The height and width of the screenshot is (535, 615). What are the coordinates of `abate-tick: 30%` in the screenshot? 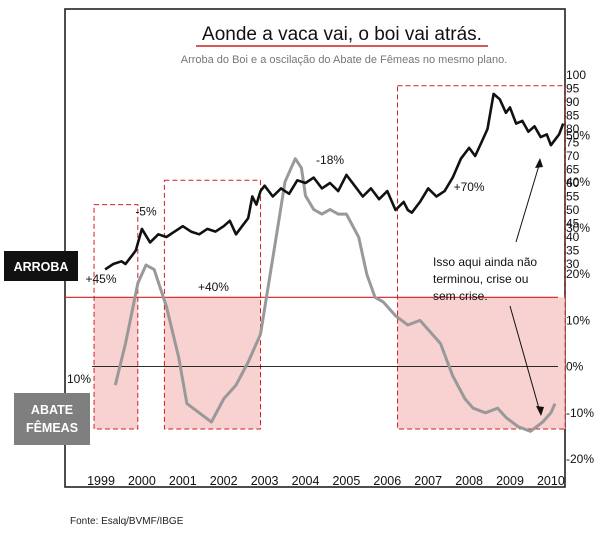 It's located at (578, 228).